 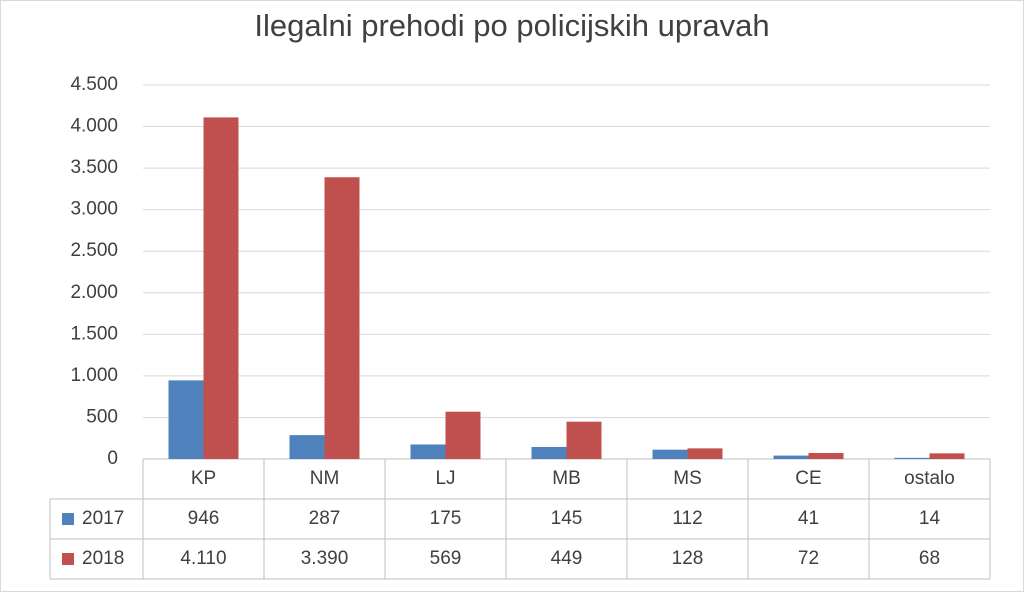 I want to click on y-tick-label: 1.500, so click(x=94, y=333).